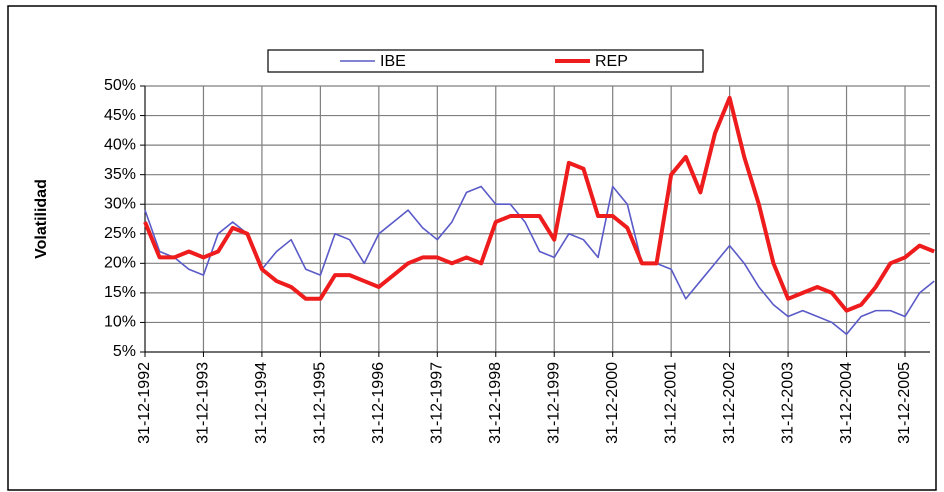  Describe the element at coordinates (485, 61) in the screenshot. I see `legend-box` at that location.